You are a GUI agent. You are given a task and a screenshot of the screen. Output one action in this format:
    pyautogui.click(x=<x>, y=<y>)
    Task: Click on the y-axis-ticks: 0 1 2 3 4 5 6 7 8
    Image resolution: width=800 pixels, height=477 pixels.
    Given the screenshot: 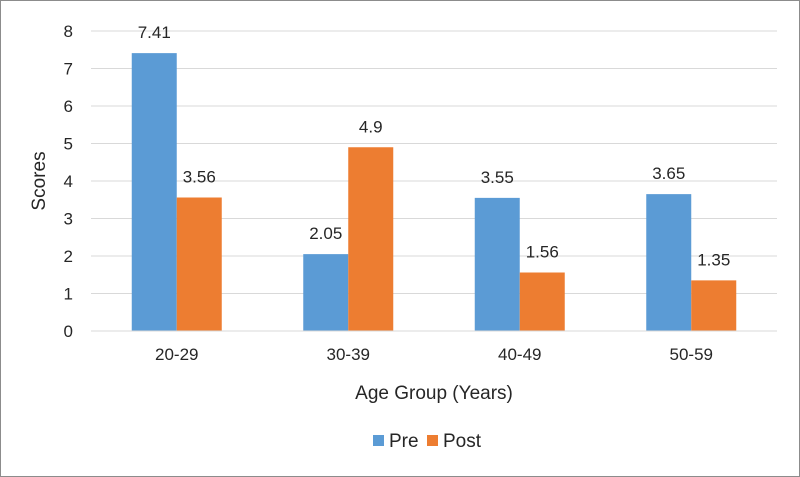 What is the action you would take?
    pyautogui.click(x=68, y=181)
    